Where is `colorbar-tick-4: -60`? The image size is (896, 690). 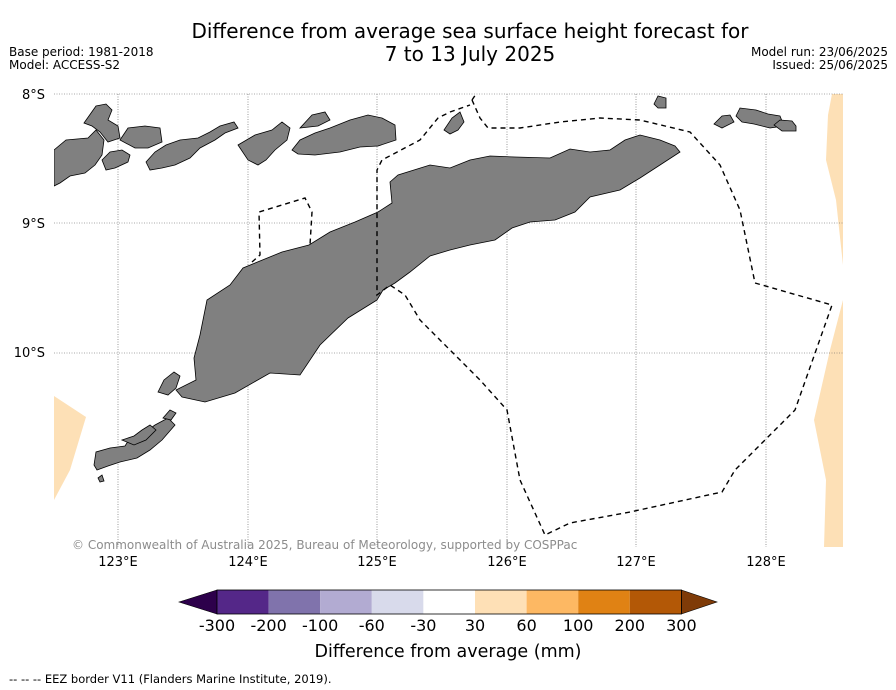 colorbar-tick-4: -60 is located at coordinates (372, 625).